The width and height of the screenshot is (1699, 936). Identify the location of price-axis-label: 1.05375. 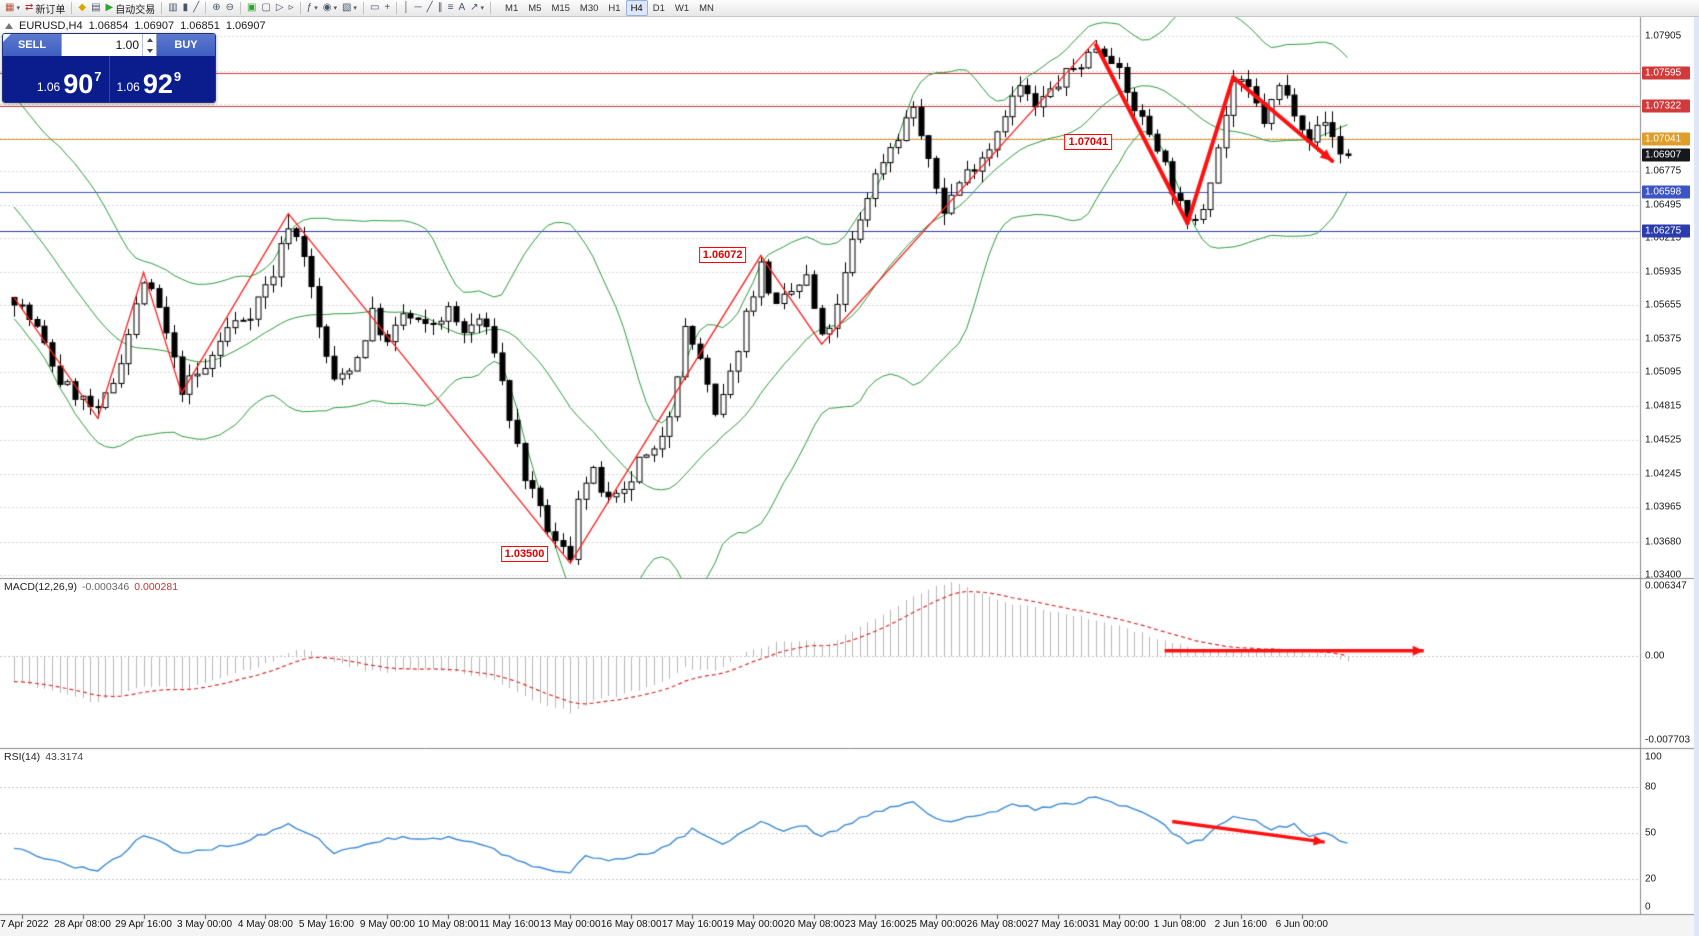
(1663, 339).